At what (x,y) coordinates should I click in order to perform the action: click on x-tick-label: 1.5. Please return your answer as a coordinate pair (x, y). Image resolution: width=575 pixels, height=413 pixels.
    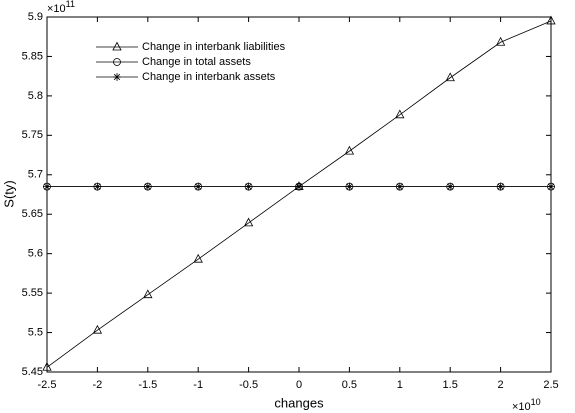
    Looking at the image, I should click on (450, 385).